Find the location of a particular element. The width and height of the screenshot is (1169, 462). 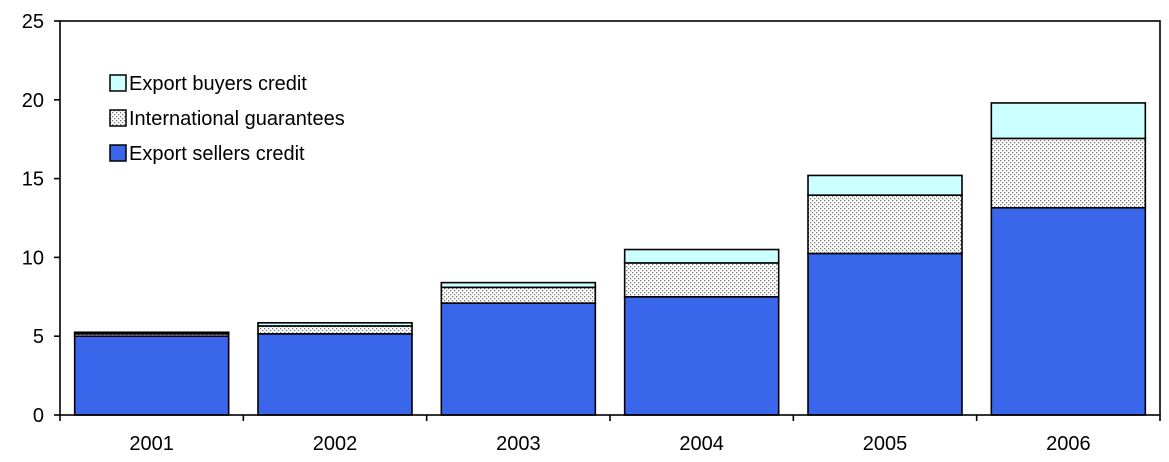

legend-label: International guarantees is located at coordinates (237, 119).